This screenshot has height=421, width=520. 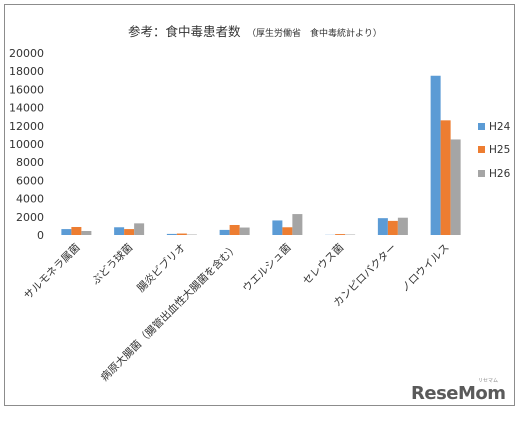 What do you see at coordinates (314, 33) in the screenshot?
I see `chart-subtitle: （厚生労働省 食中毒統計より）` at bounding box center [314, 33].